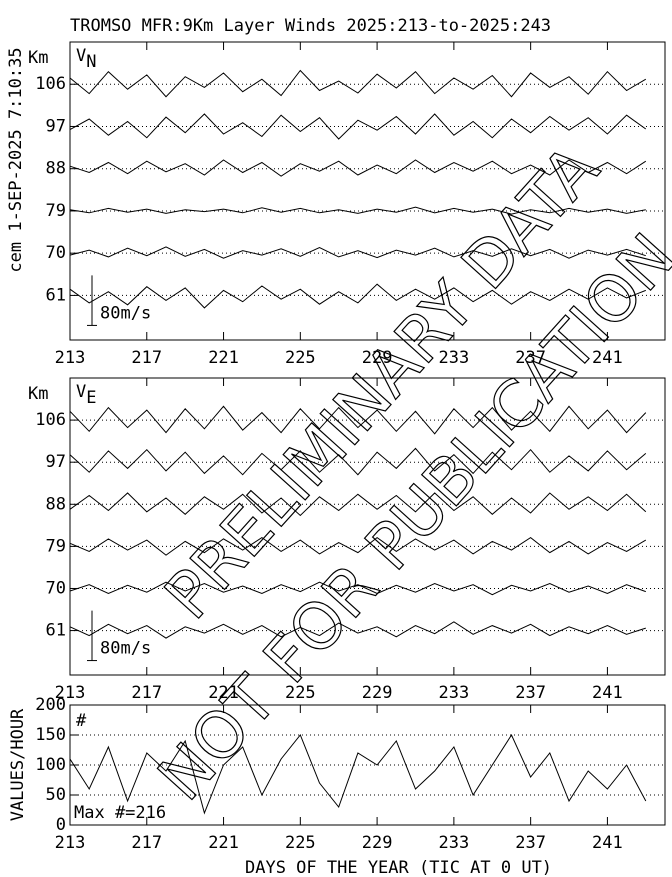 Image resolution: width=672 pixels, height=877 pixels. Describe the element at coordinates (50, 735) in the screenshot. I see `y-tick-label: 150` at that location.